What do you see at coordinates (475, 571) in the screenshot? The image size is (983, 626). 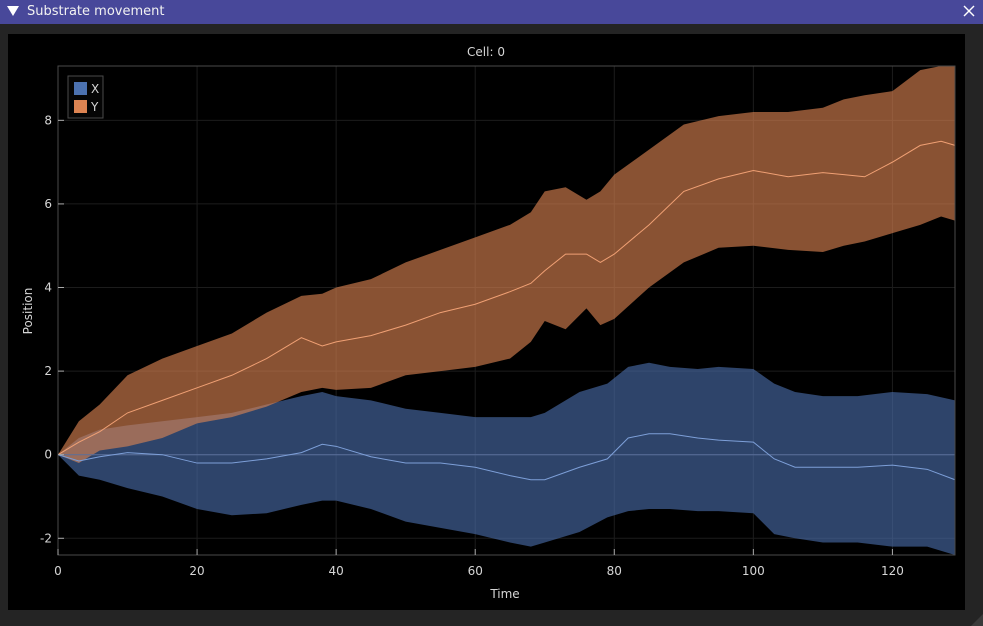 I see `x-tick-label: 60` at bounding box center [475, 571].